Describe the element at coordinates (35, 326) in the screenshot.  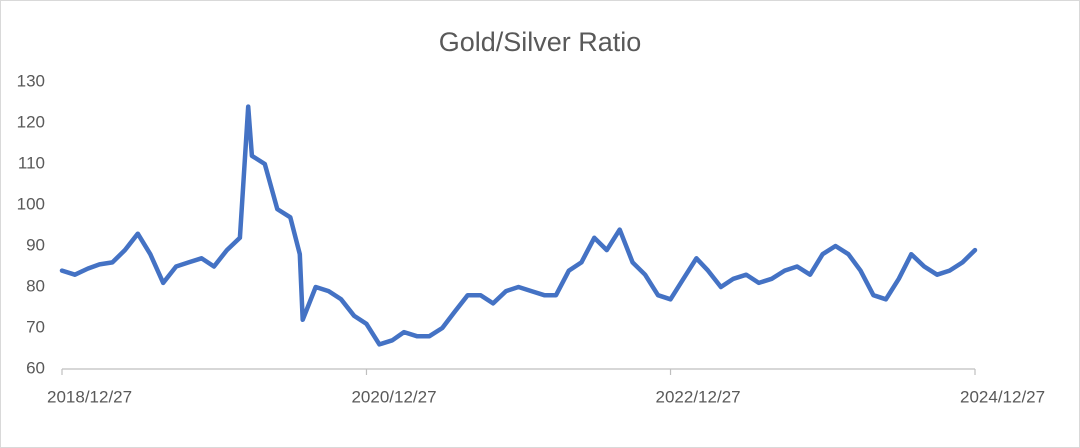
I see `y-tick-label: 70` at that location.